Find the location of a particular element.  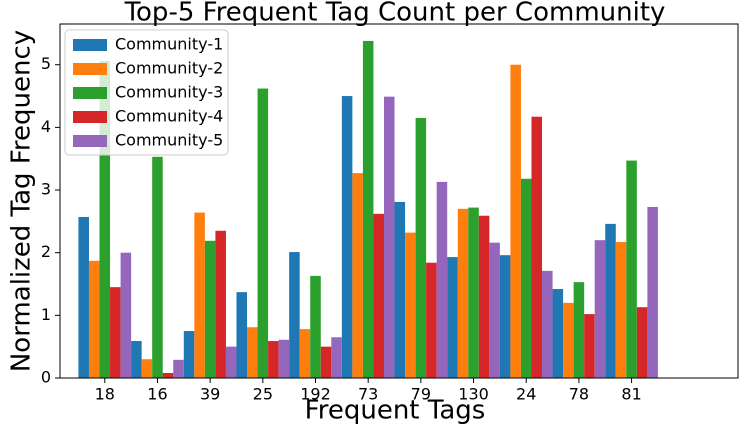

y-tick-label: 2 is located at coordinates (46, 251).